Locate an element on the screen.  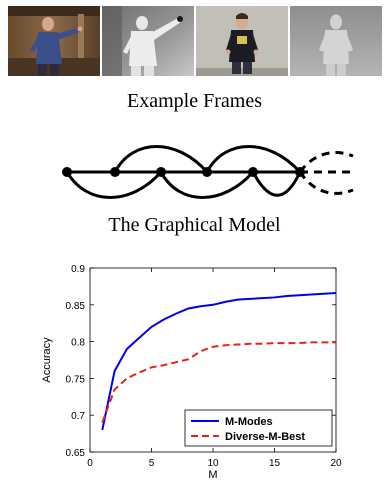
x-tick-label: 10 is located at coordinates (213, 463).